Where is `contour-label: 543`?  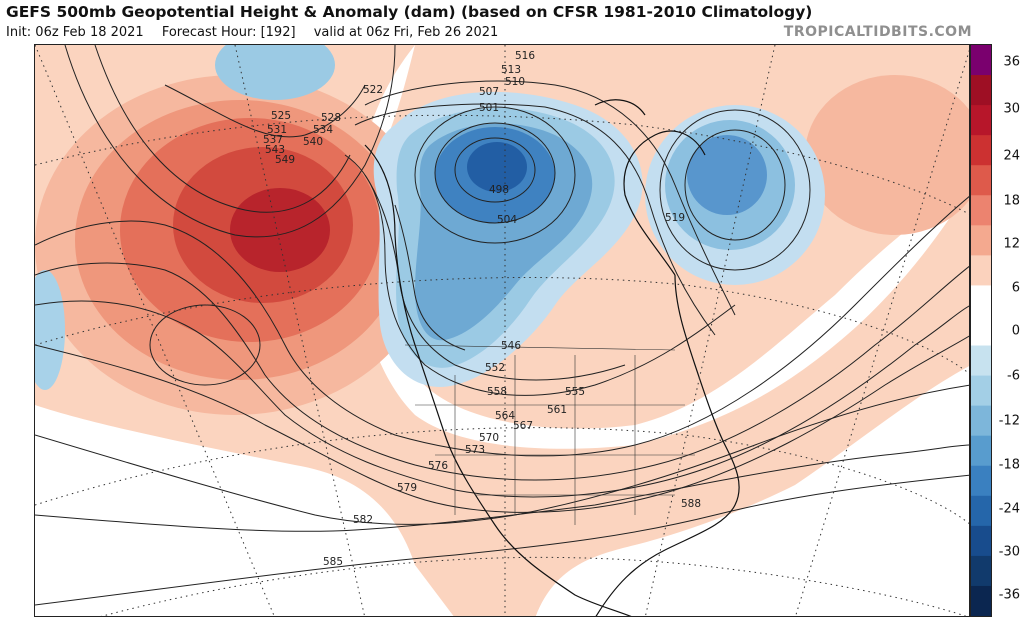 contour-label: 543 is located at coordinates (275, 150).